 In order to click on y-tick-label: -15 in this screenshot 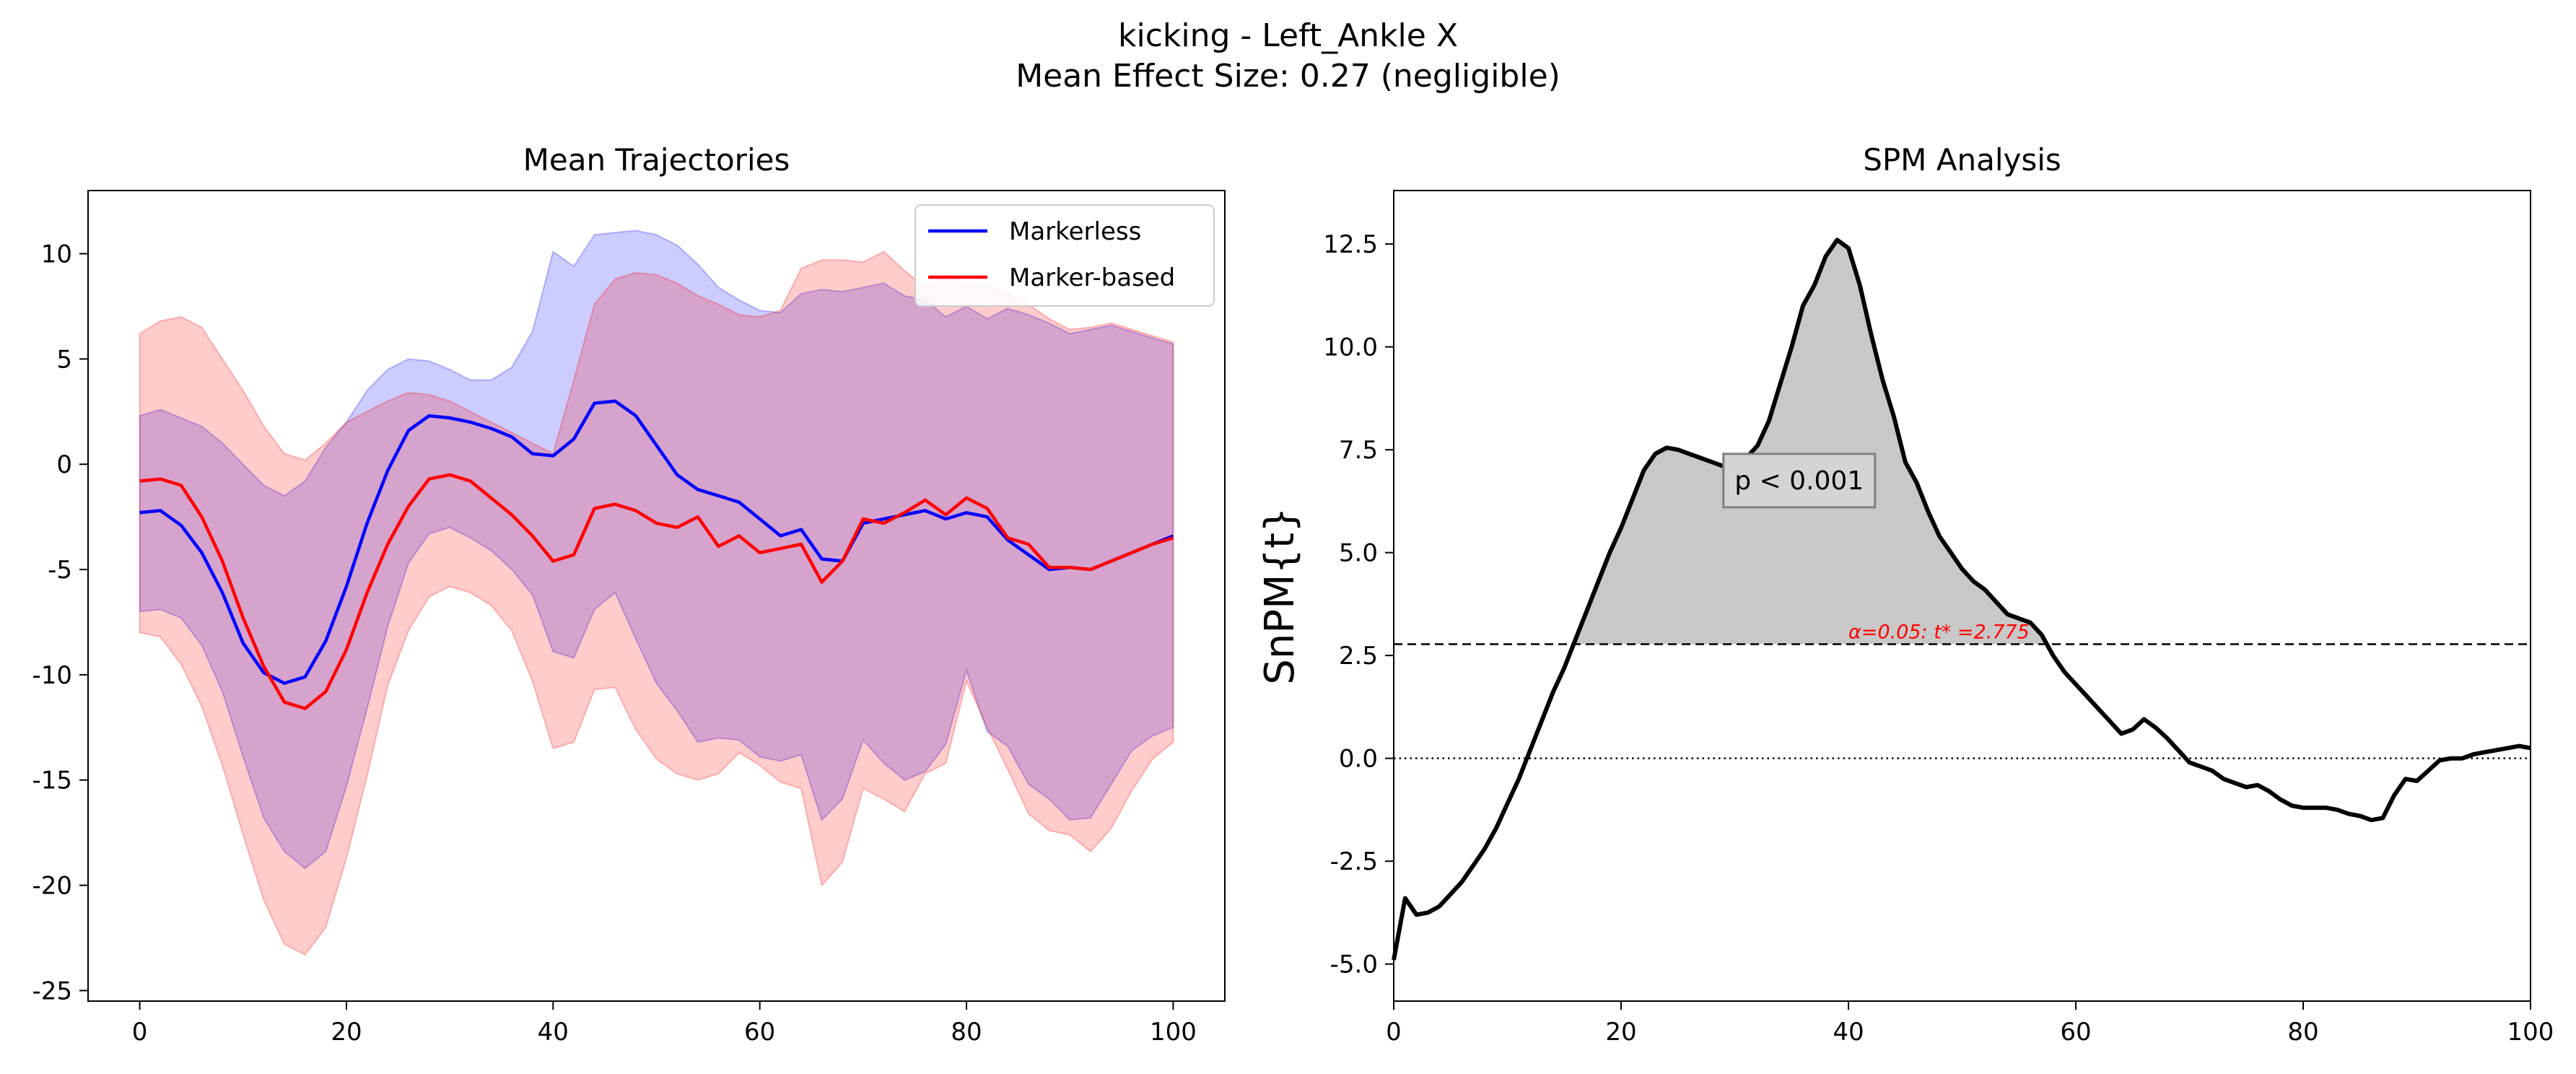, I will do `click(52, 781)`.